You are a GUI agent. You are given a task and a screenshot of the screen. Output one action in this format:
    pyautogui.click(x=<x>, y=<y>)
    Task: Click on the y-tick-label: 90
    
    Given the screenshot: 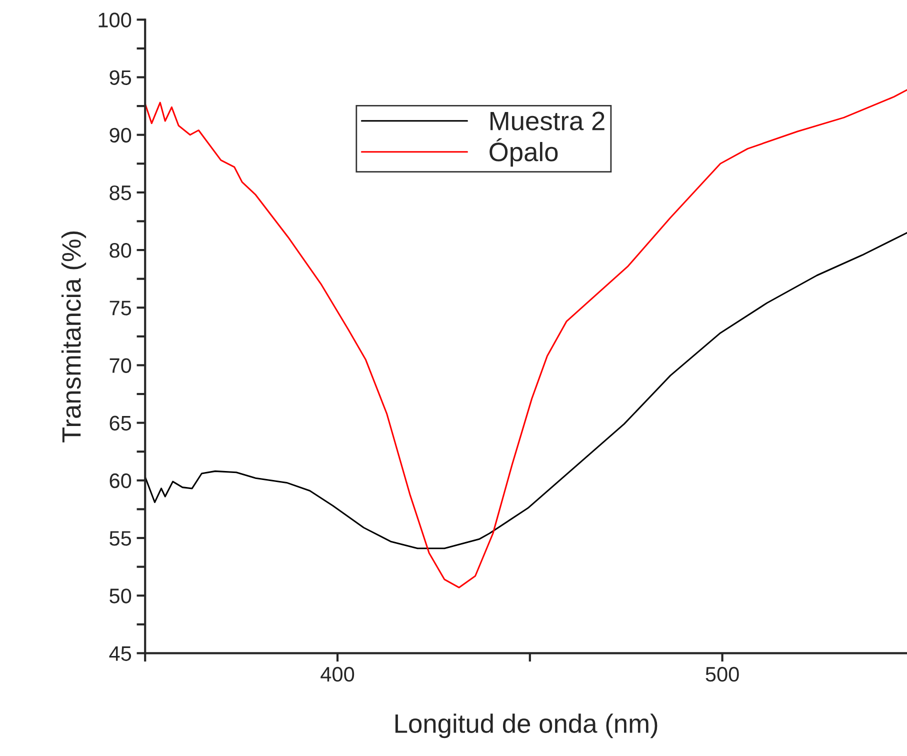 What is the action you would take?
    pyautogui.click(x=121, y=135)
    